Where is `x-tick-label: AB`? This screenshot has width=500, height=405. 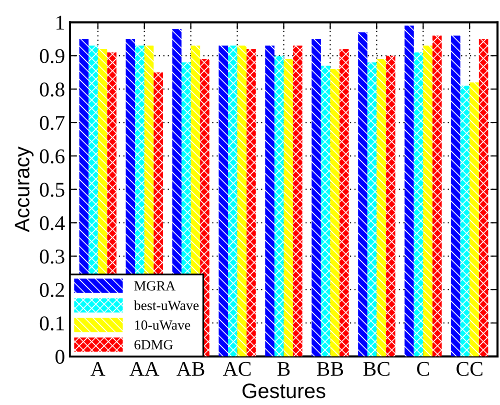 x-tick-label: AB is located at coordinates (190, 369).